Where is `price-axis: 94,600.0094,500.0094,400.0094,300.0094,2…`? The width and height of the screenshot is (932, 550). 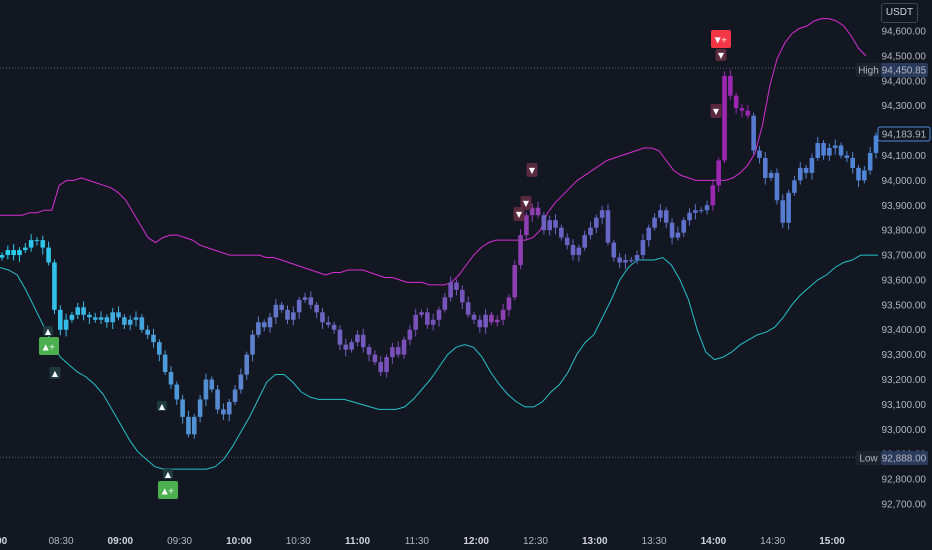
price-axis: 94,600.0094,500.0094,400.0094,300.0094,2… is located at coordinates (904, 269).